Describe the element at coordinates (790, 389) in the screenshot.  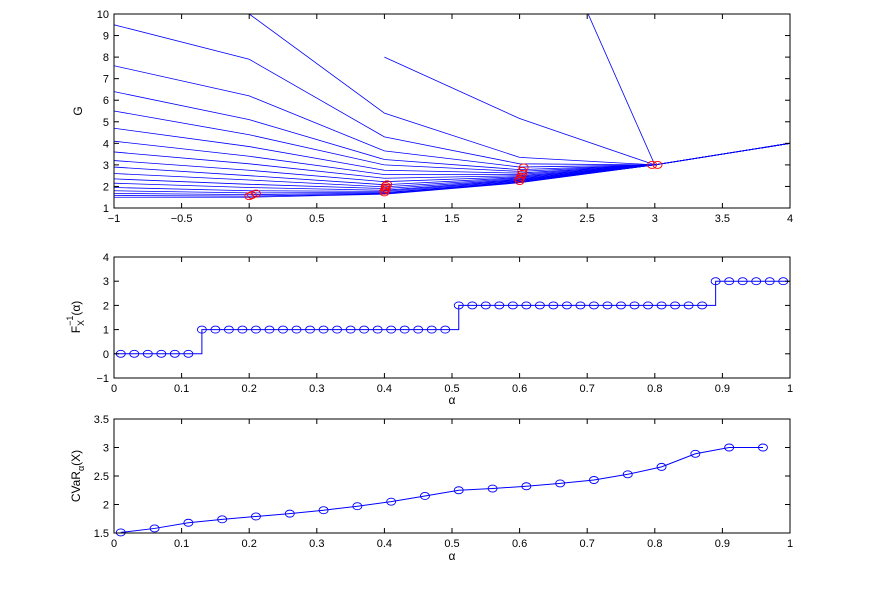
I see `xtick-label-quantile: 1` at that location.